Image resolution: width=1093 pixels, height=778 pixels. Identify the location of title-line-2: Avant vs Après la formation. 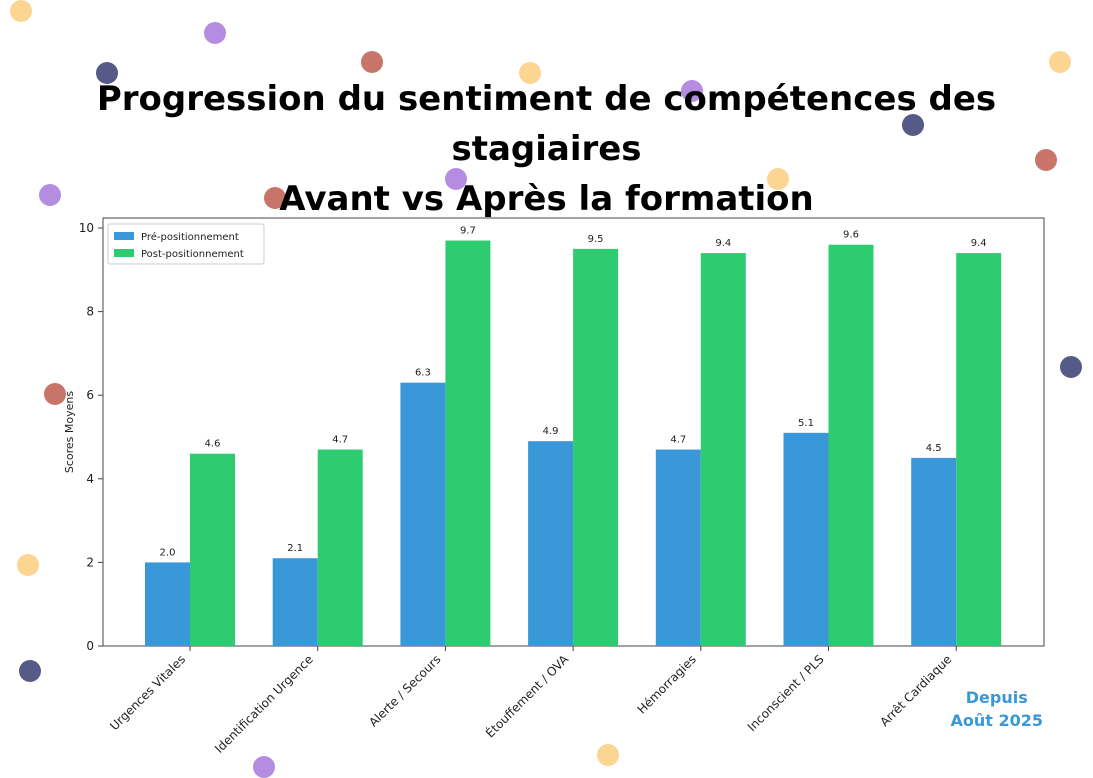
(546, 199).